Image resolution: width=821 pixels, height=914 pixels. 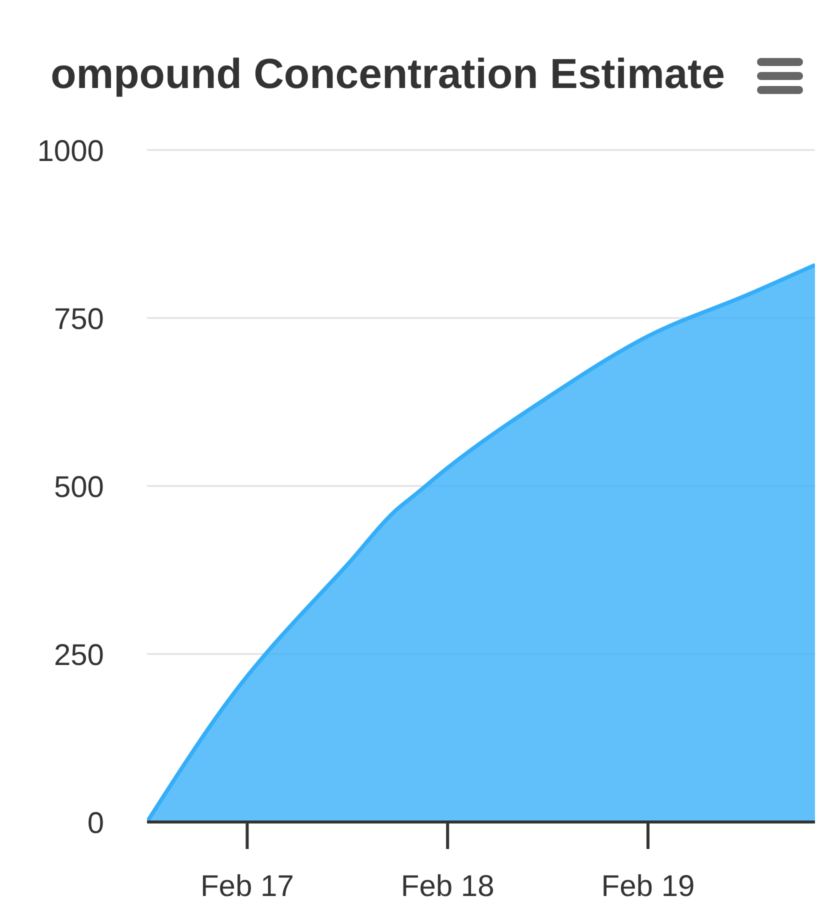 What do you see at coordinates (79, 319) in the screenshot?
I see `y-tick-label: 750` at bounding box center [79, 319].